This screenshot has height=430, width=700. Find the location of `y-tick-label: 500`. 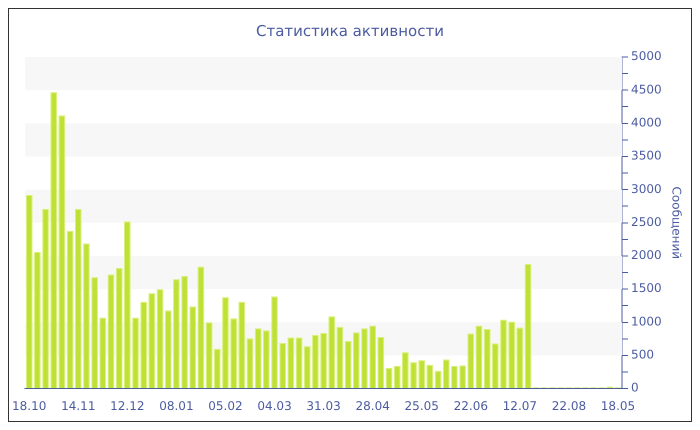

y-tick-label: 500 is located at coordinates (642, 355).